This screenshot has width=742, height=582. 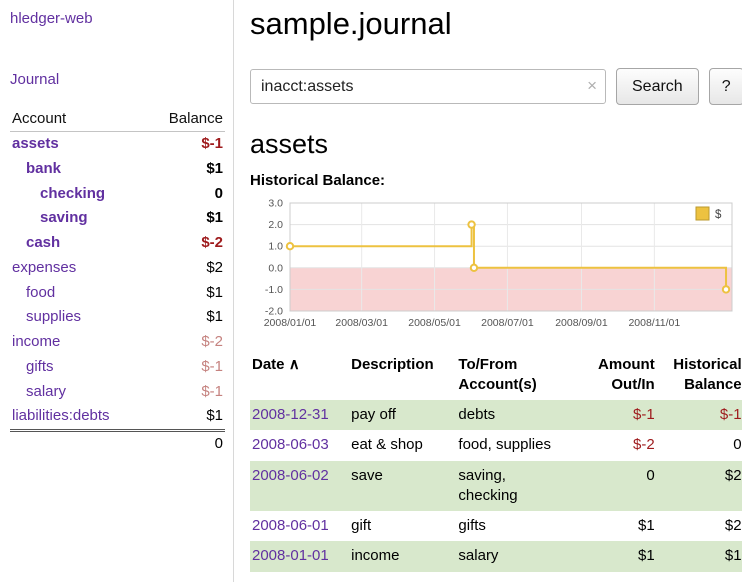 What do you see at coordinates (78, 268) in the screenshot?
I see `account-name-cell: expenses` at bounding box center [78, 268].